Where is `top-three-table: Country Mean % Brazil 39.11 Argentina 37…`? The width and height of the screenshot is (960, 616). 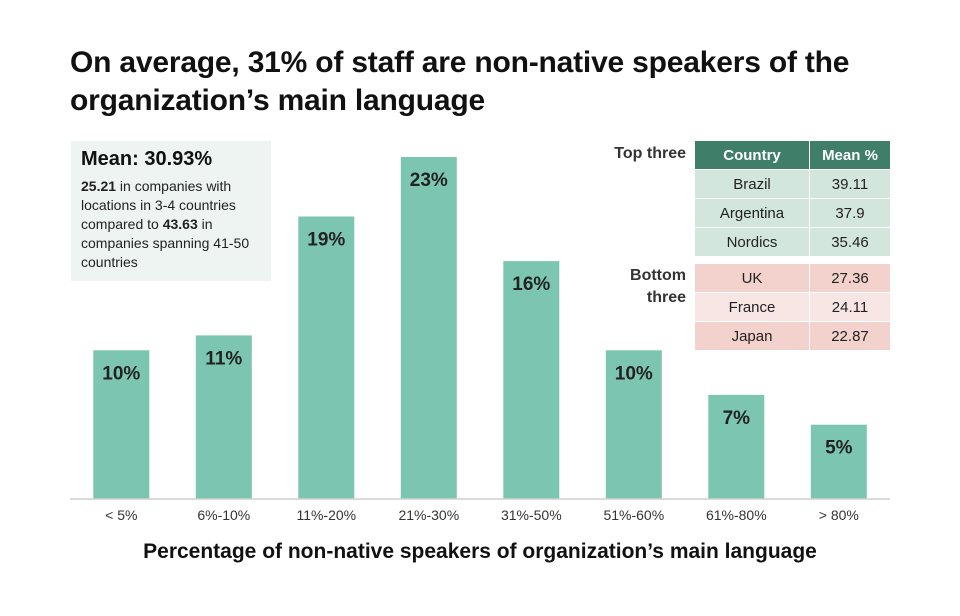 top-three-table: Country Mean % Brazil 39.11 Argentina 37… is located at coordinates (792, 198).